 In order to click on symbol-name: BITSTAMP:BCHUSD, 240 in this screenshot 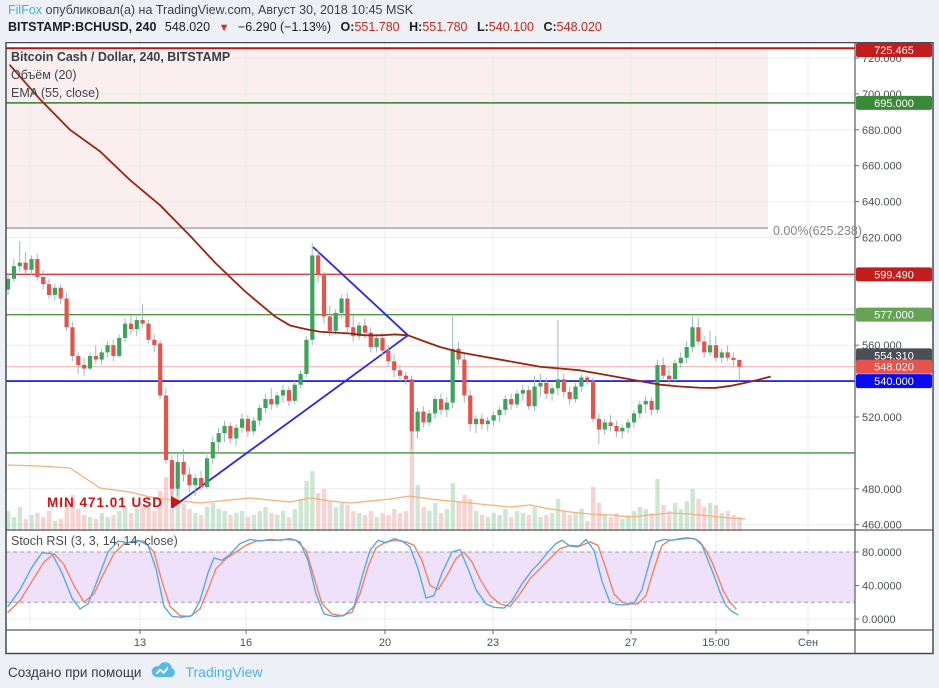, I will do `click(82, 27)`.